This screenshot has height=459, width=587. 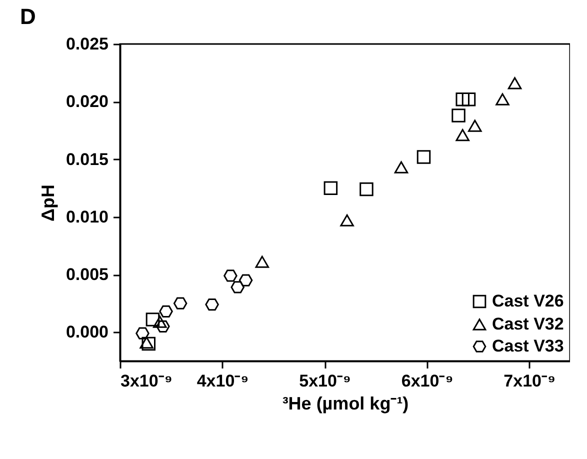 What do you see at coordinates (222, 381) in the screenshot?
I see `x-tick-label: 4x10⁻⁹` at bounding box center [222, 381].